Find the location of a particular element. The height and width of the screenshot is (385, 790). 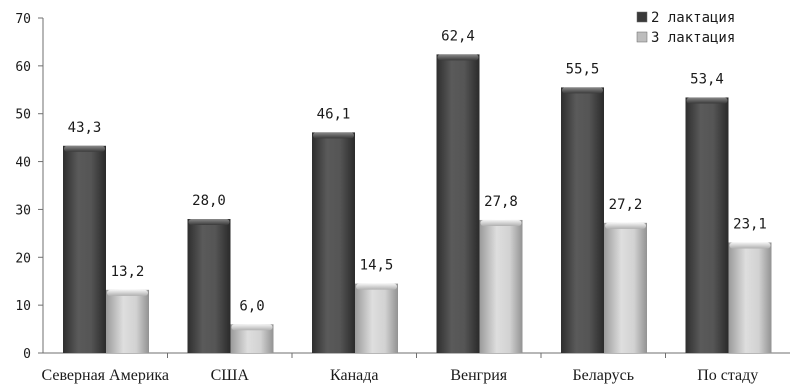

y-tick-label: 50 is located at coordinates (23, 115).